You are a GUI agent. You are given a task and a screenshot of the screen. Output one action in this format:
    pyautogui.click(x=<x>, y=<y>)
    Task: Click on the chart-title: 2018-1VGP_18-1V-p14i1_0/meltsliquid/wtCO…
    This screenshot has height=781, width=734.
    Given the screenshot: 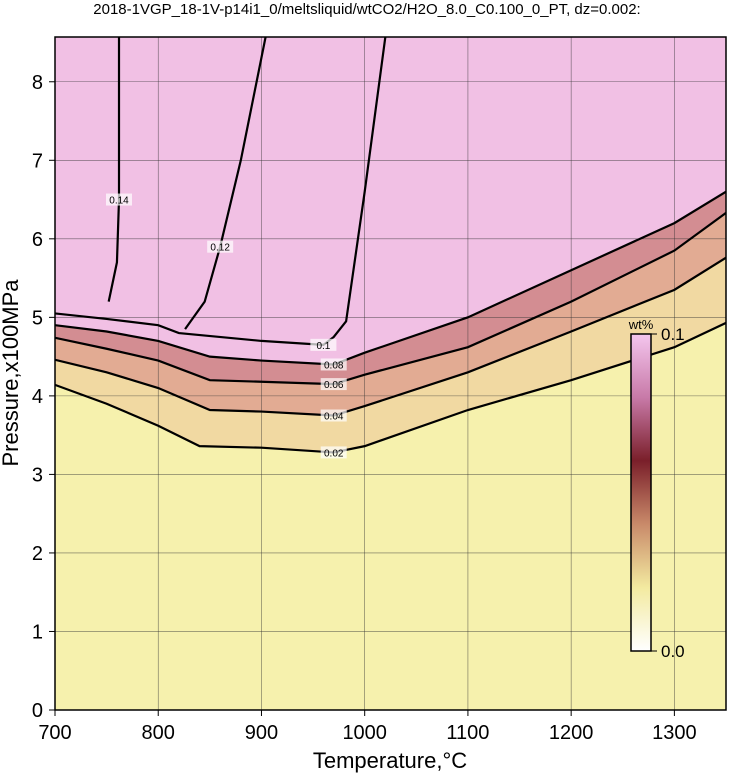 What is the action you would take?
    pyautogui.click(x=366, y=9)
    